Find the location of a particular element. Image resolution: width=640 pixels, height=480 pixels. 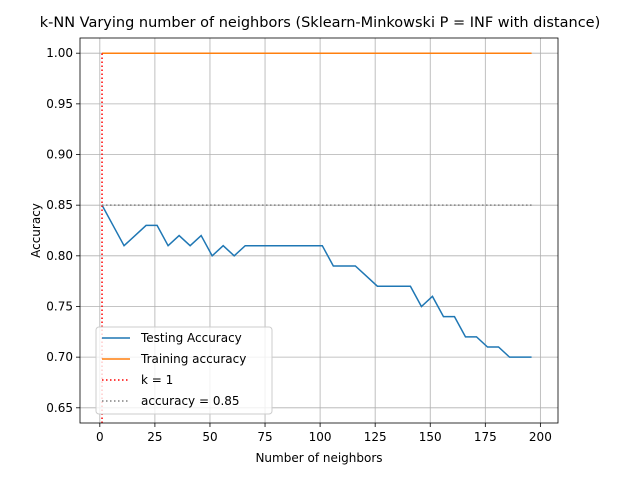

x-tick-label: 50 is located at coordinates (209, 437).